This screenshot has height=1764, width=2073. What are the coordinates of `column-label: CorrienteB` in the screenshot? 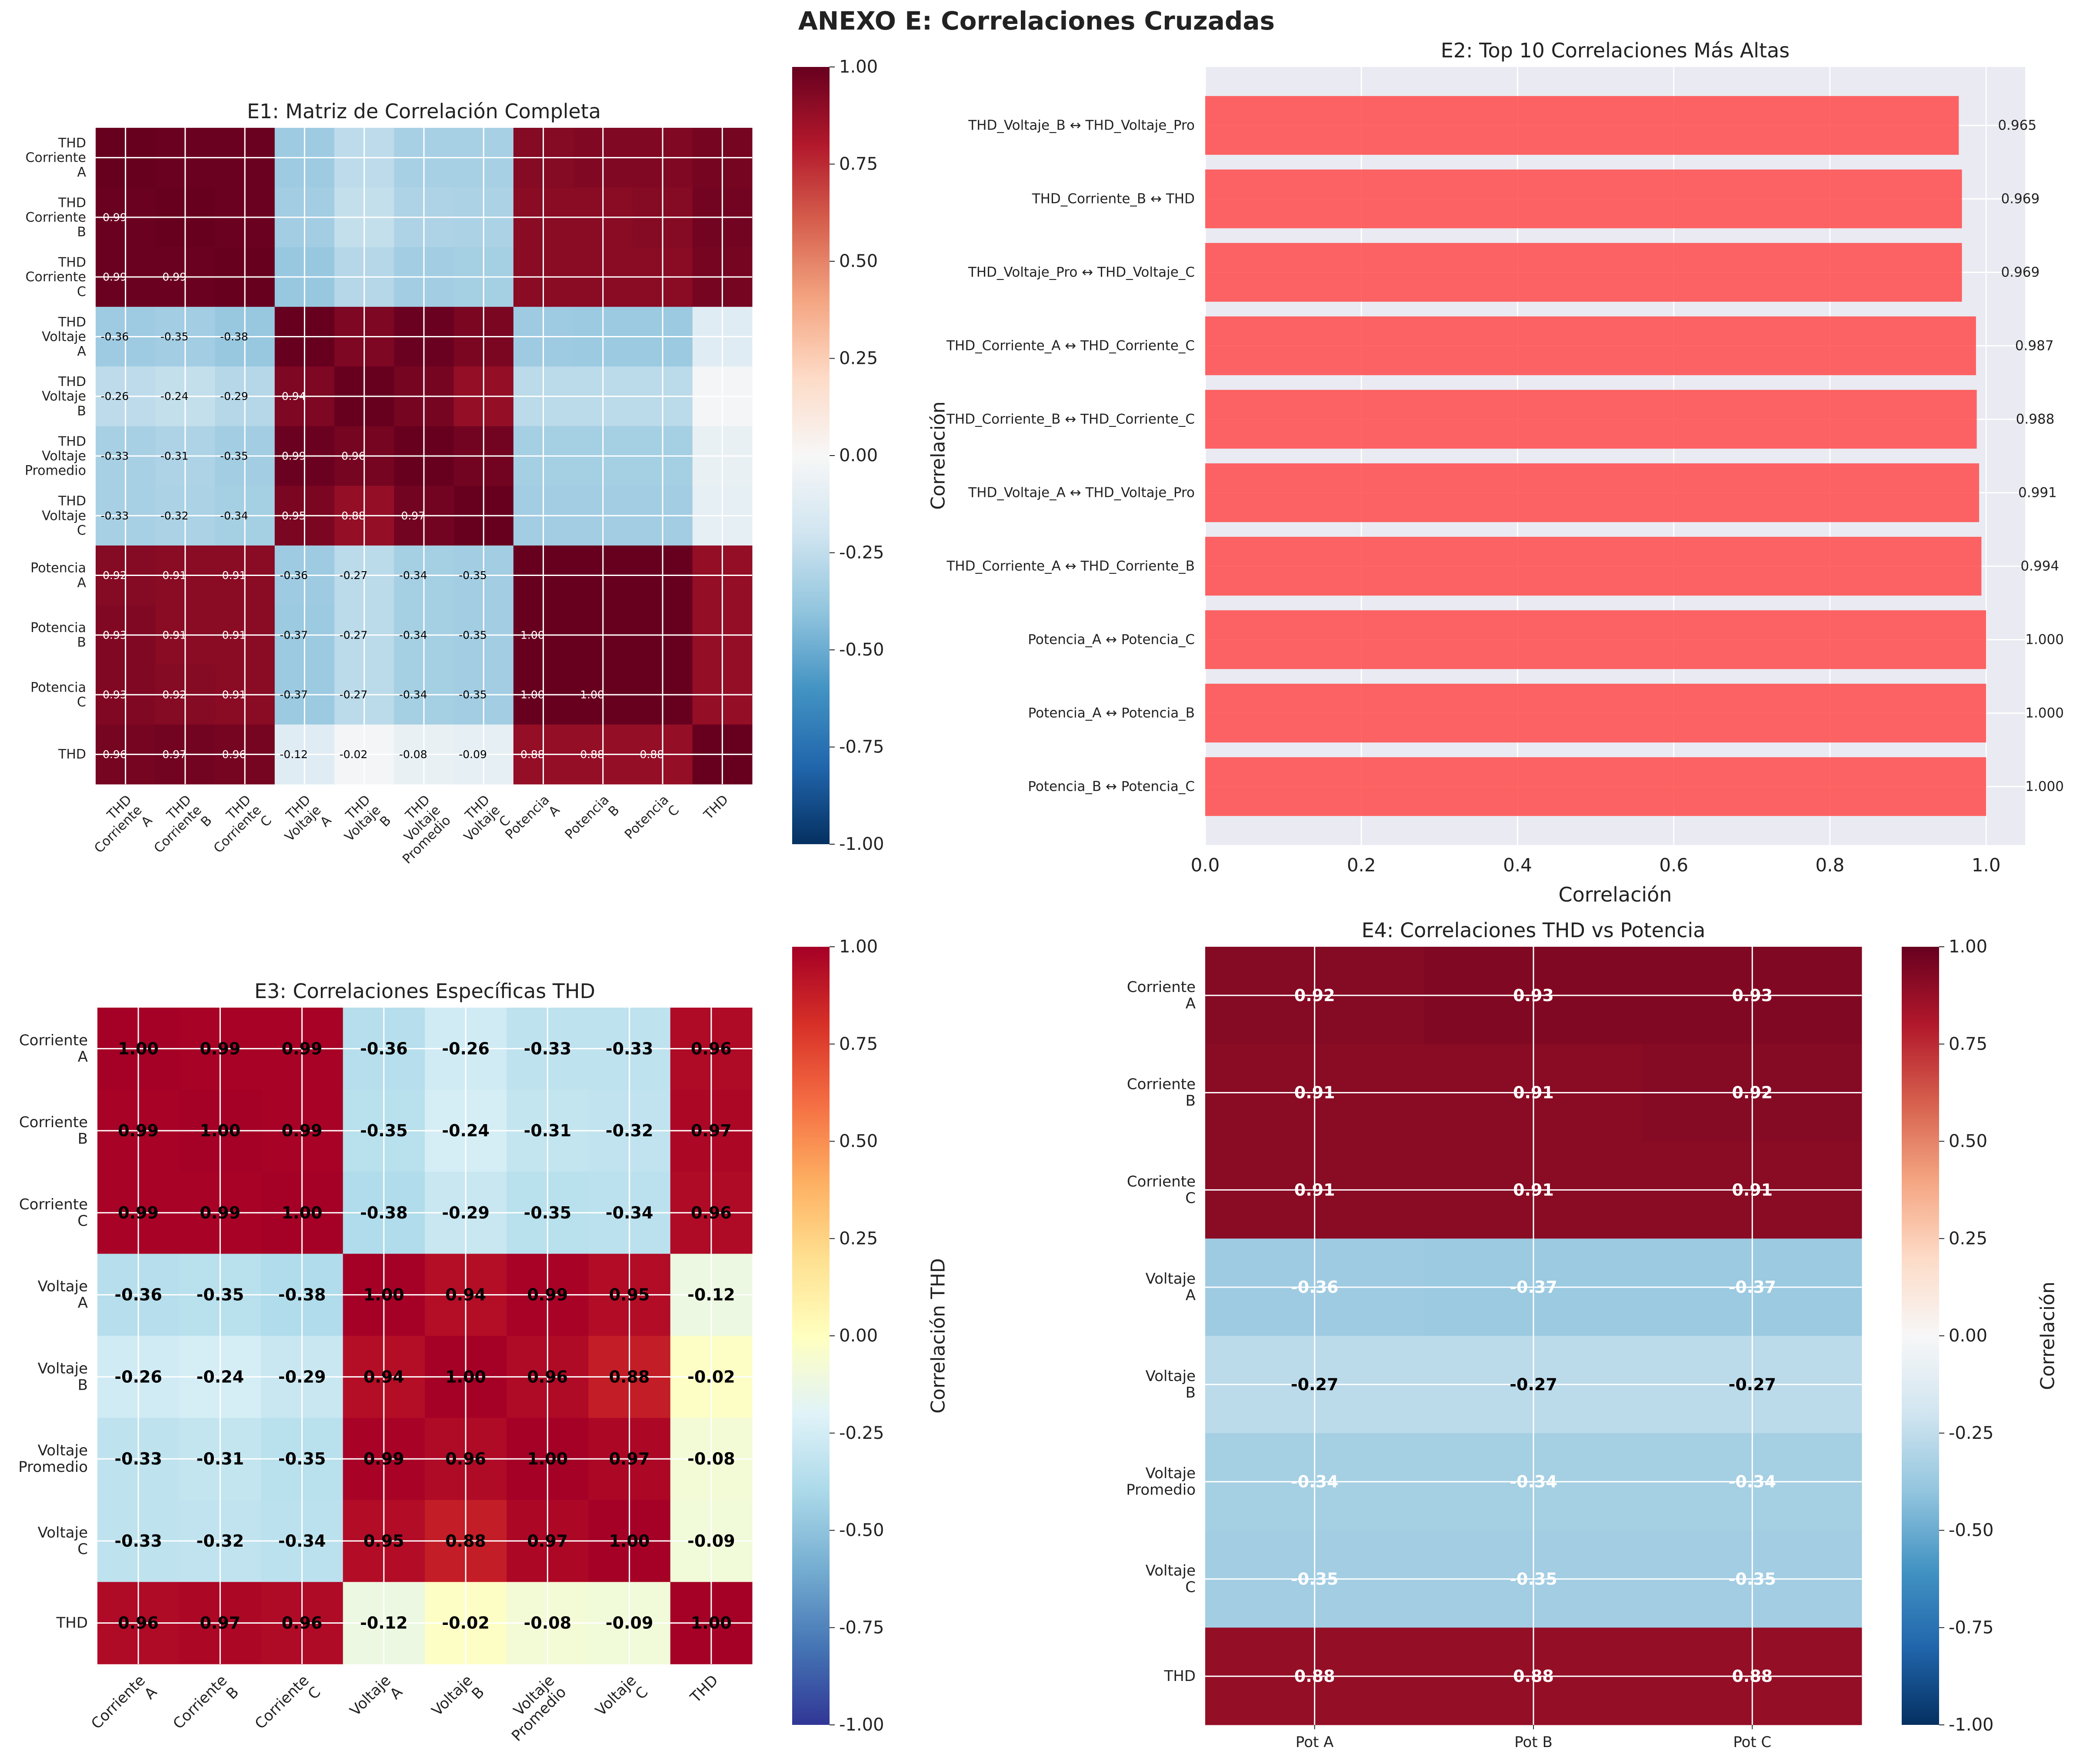 It's located at (206, 1708).